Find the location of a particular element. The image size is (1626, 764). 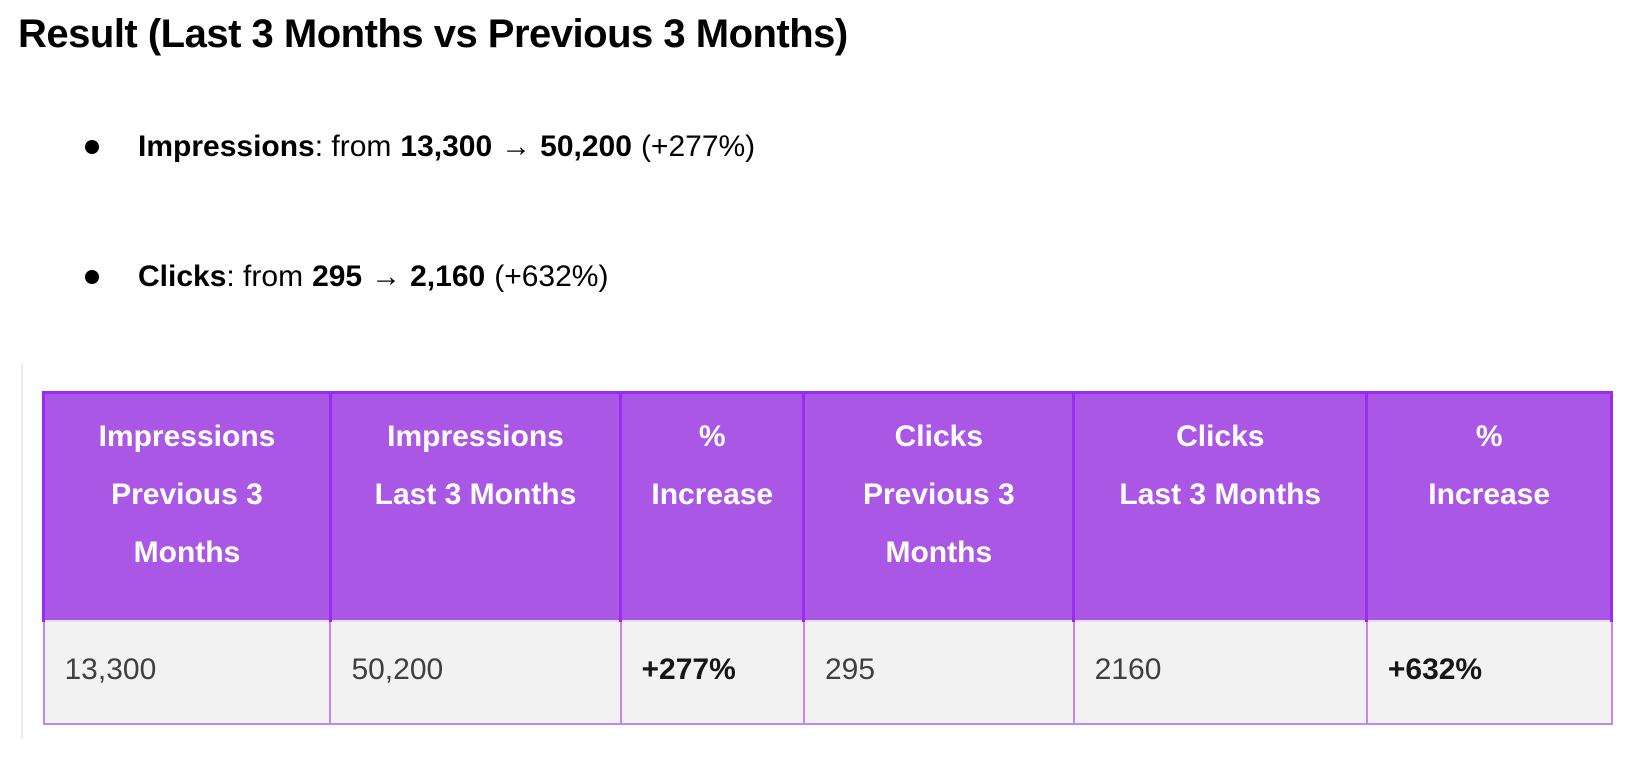

cell-impressions-percent-increase: +277% is located at coordinates (712, 672).